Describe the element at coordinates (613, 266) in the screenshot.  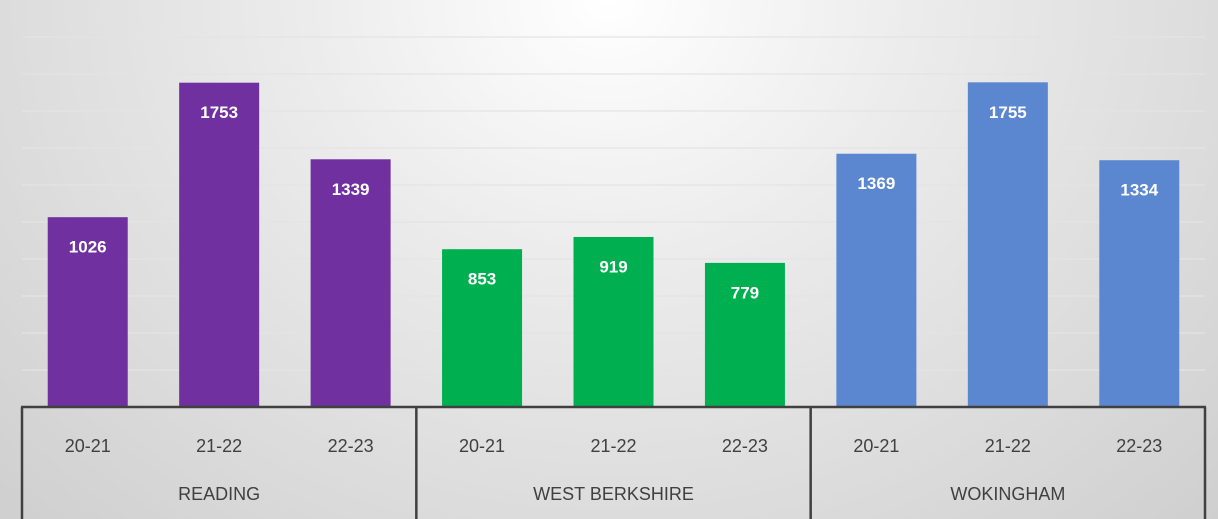
I see `value-label: 919` at that location.